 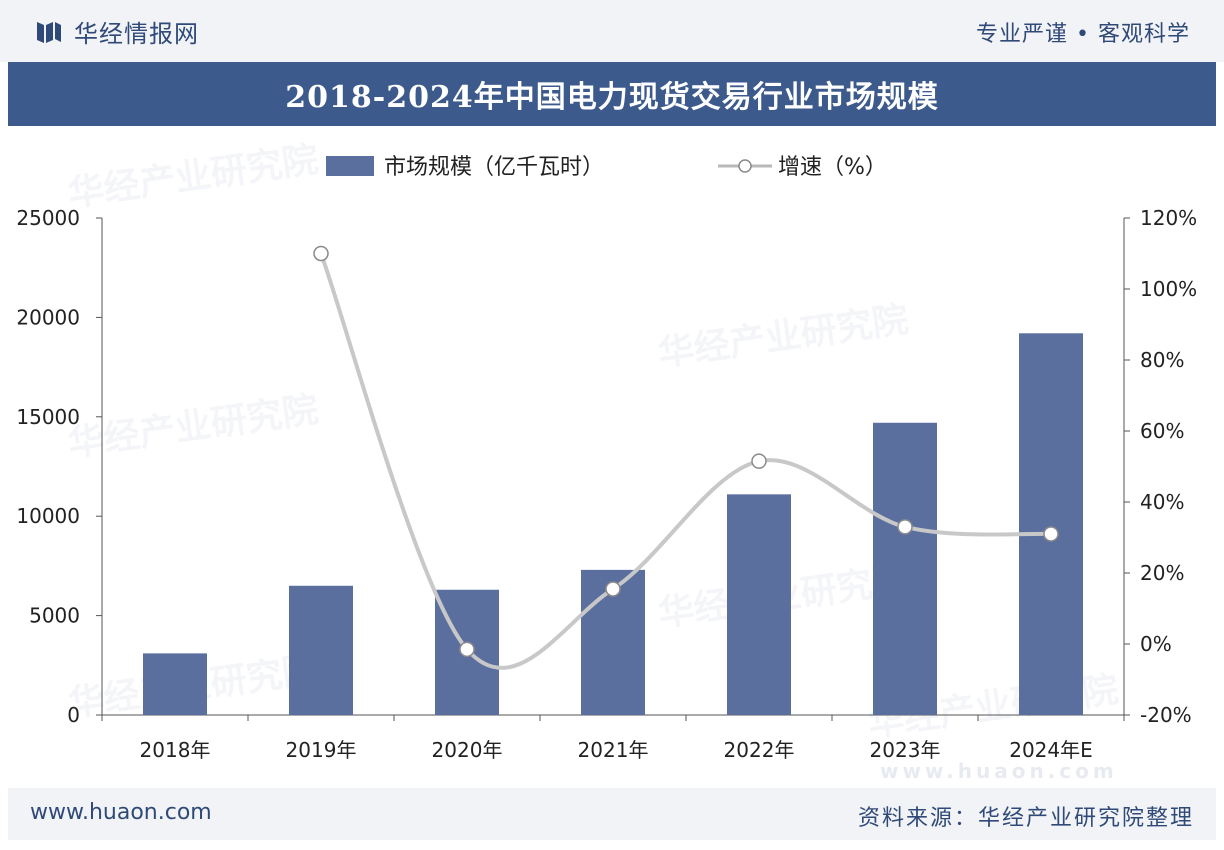 I want to click on footer-website: www.huaon.com, so click(x=121, y=812).